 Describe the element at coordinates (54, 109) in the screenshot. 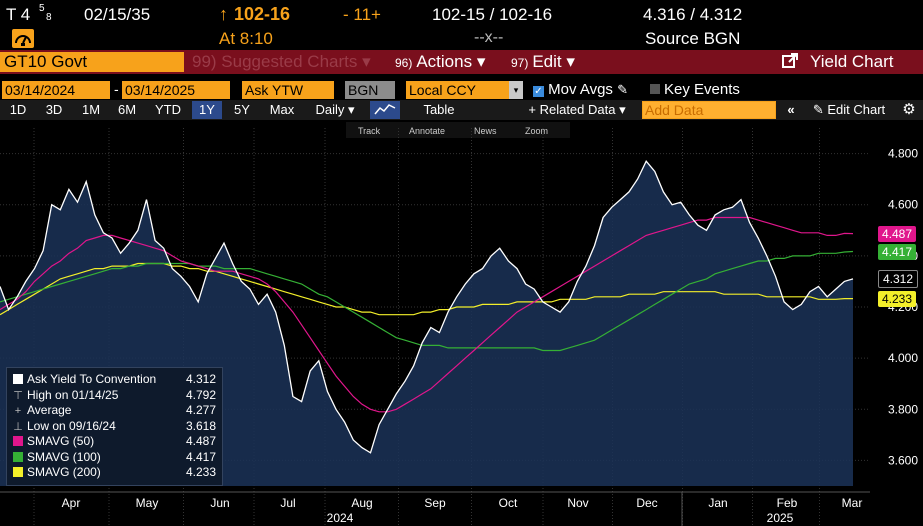

I see `range-3d: 3D` at that location.